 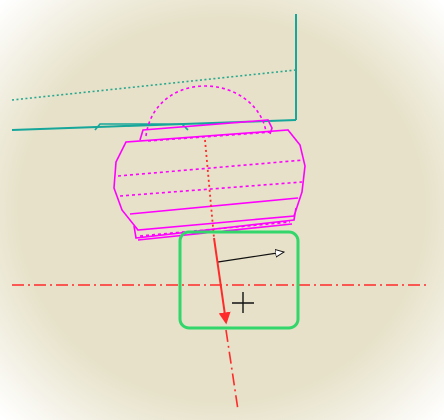 What do you see at coordinates (206, 130) in the screenshot?
I see `wheel-top-rim` at bounding box center [206, 130].